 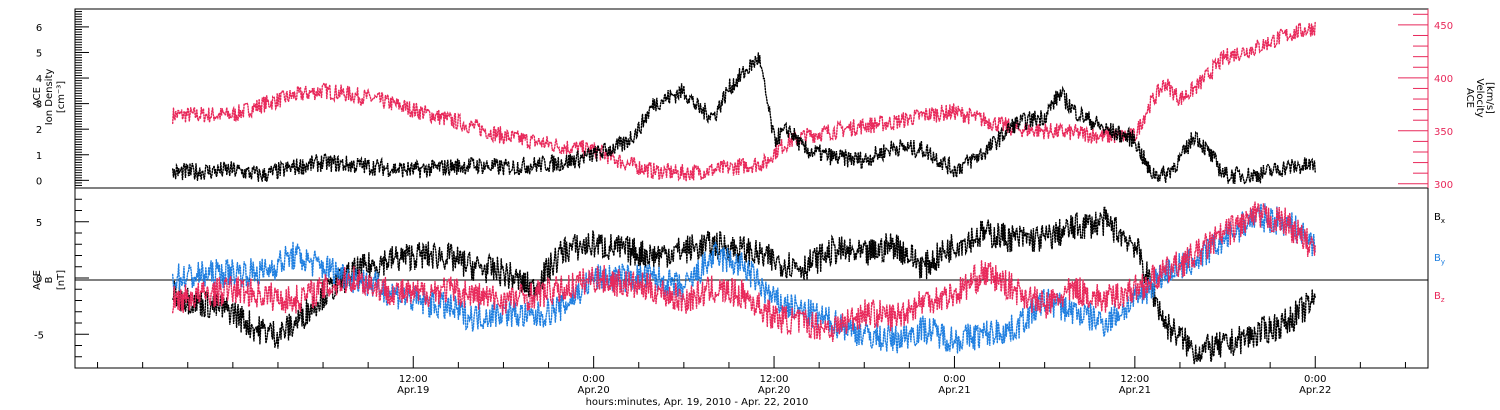 I want to click on field-label-line-1: ACE, so click(x=37, y=280).